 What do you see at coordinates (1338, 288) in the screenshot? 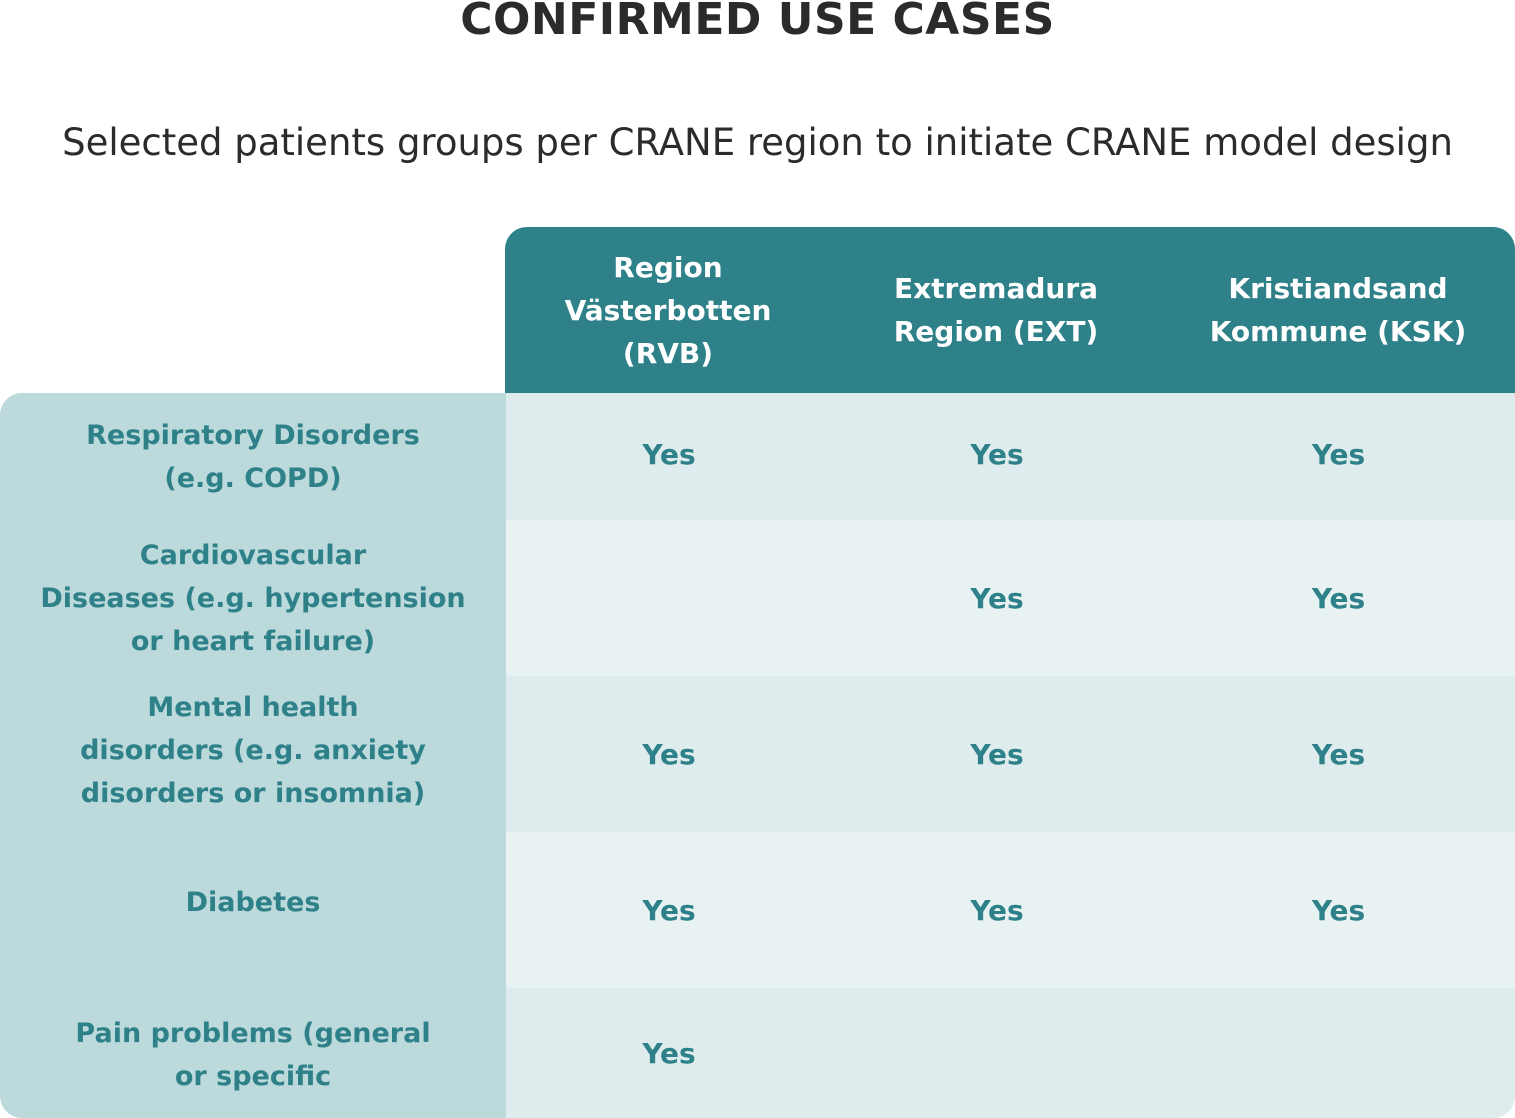
I see `column-header-line: Kristiandsand` at bounding box center [1338, 288].